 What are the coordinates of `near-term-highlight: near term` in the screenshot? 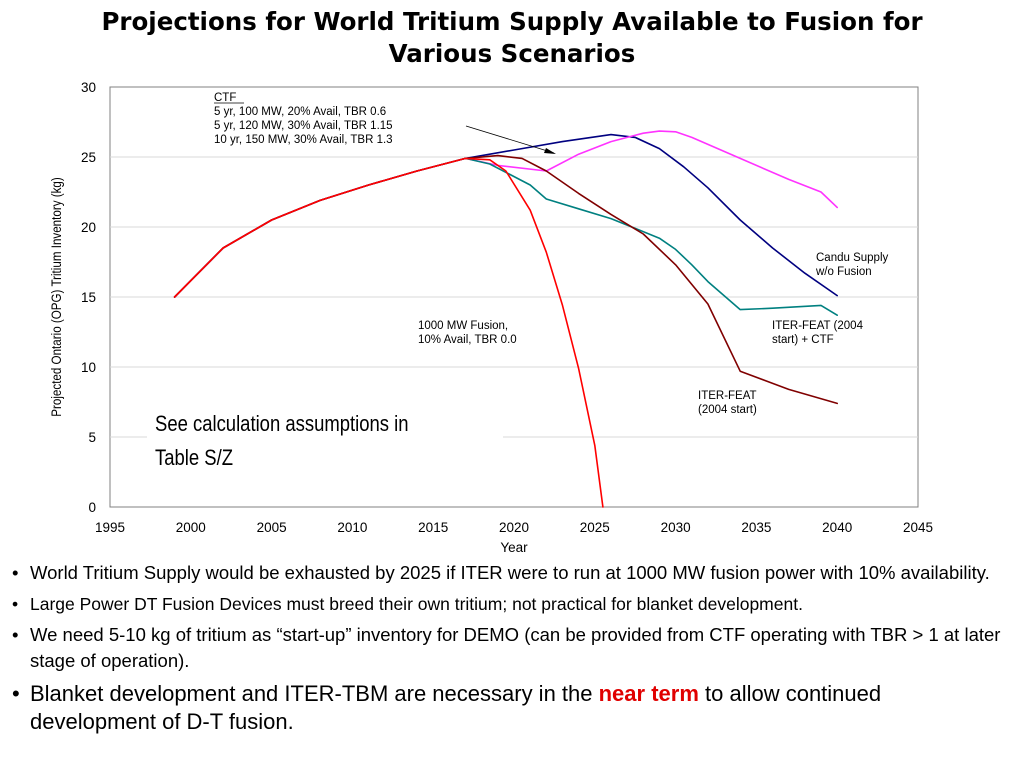 It's located at (648, 693).